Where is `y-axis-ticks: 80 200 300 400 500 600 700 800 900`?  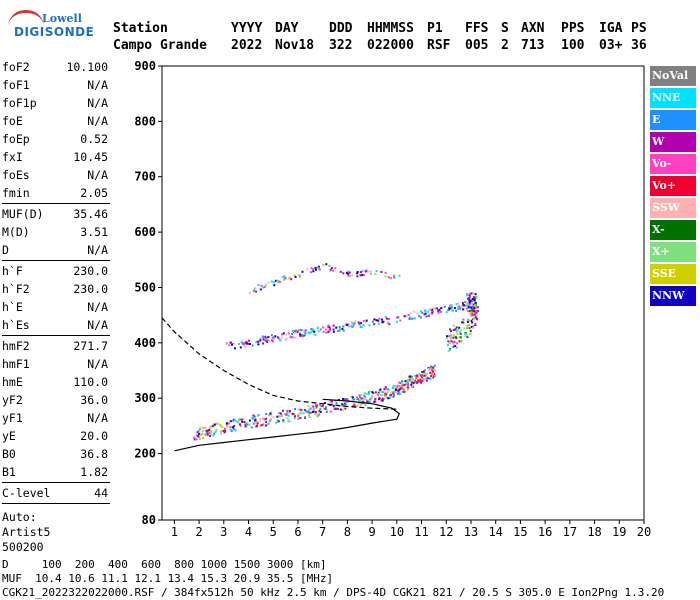 y-axis-ticks: 80 200 300 400 500 600 700 800 900 is located at coordinates (148, 293).